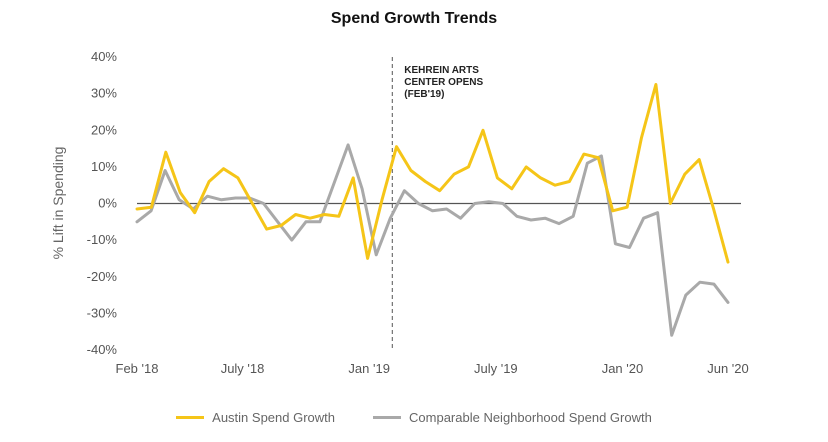 The height and width of the screenshot is (442, 828). What do you see at coordinates (387, 417) in the screenshot?
I see `legend-swatch-comparable` at bounding box center [387, 417].